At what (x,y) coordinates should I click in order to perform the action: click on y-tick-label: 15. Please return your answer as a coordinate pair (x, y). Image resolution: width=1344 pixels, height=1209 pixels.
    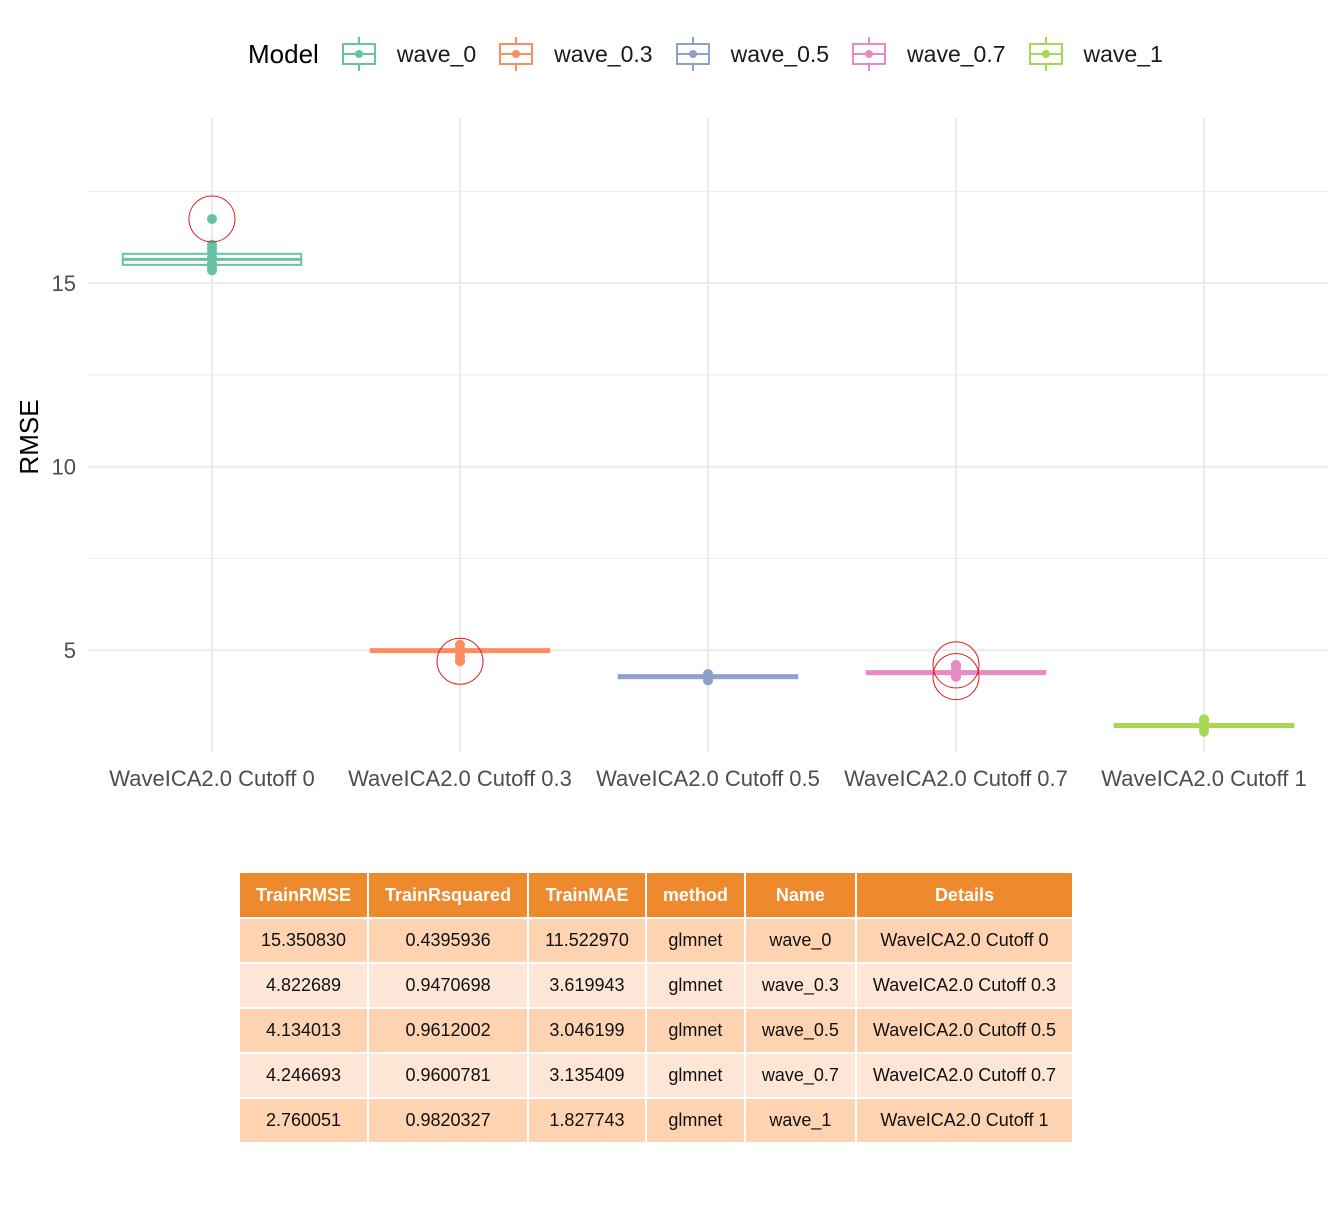
    Looking at the image, I should click on (64, 283).